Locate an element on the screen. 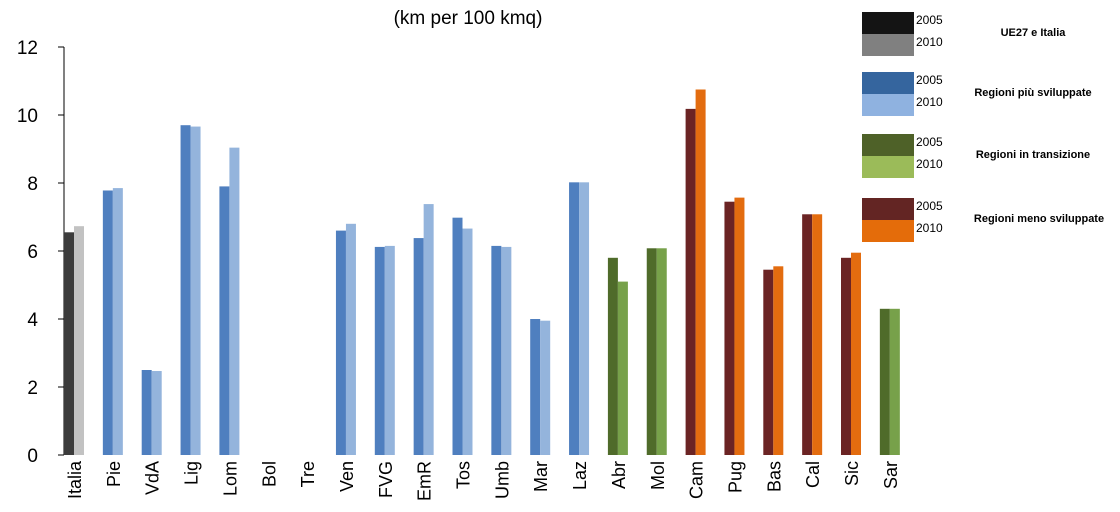 The image size is (1120, 512). y-tick-label: 12 is located at coordinates (27, 48).